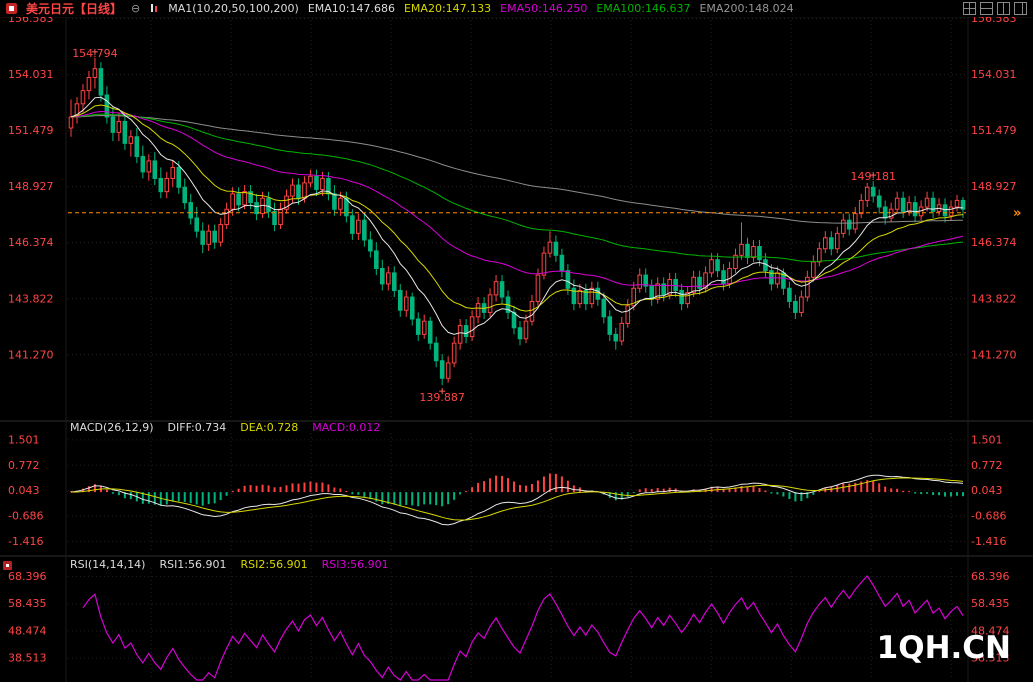 This screenshot has height=682, width=1033. Describe the element at coordinates (873, 176) in the screenshot. I see `price-annotation: 149.181` at that location.